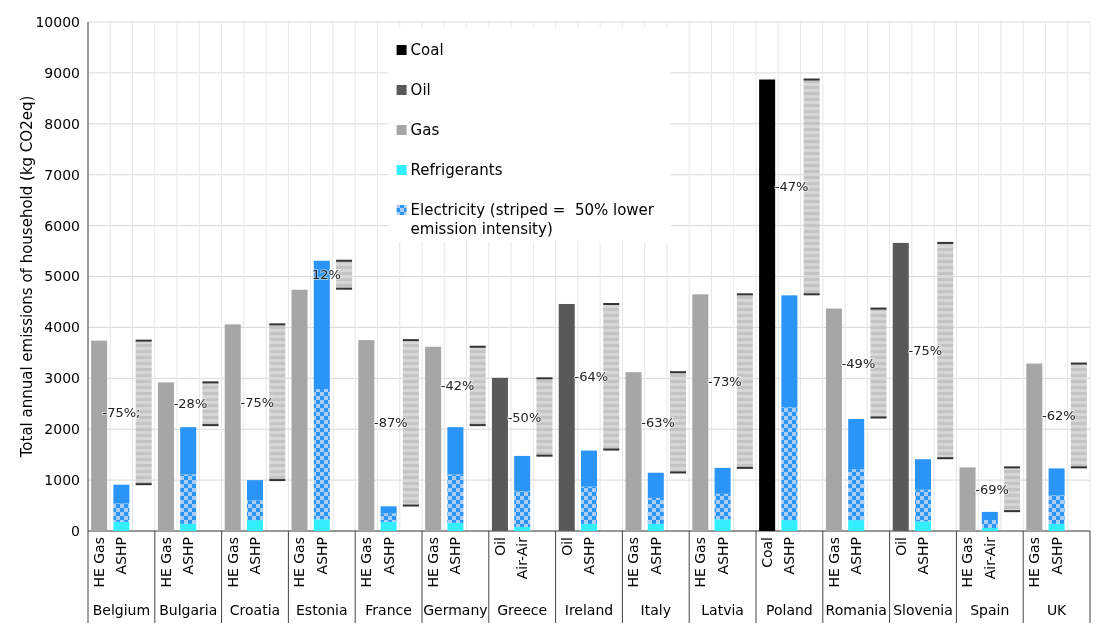 Image resolution: width=1106 pixels, height=631 pixels. What do you see at coordinates (566, 546) in the screenshot?
I see `x-tick-label: Oil` at bounding box center [566, 546].